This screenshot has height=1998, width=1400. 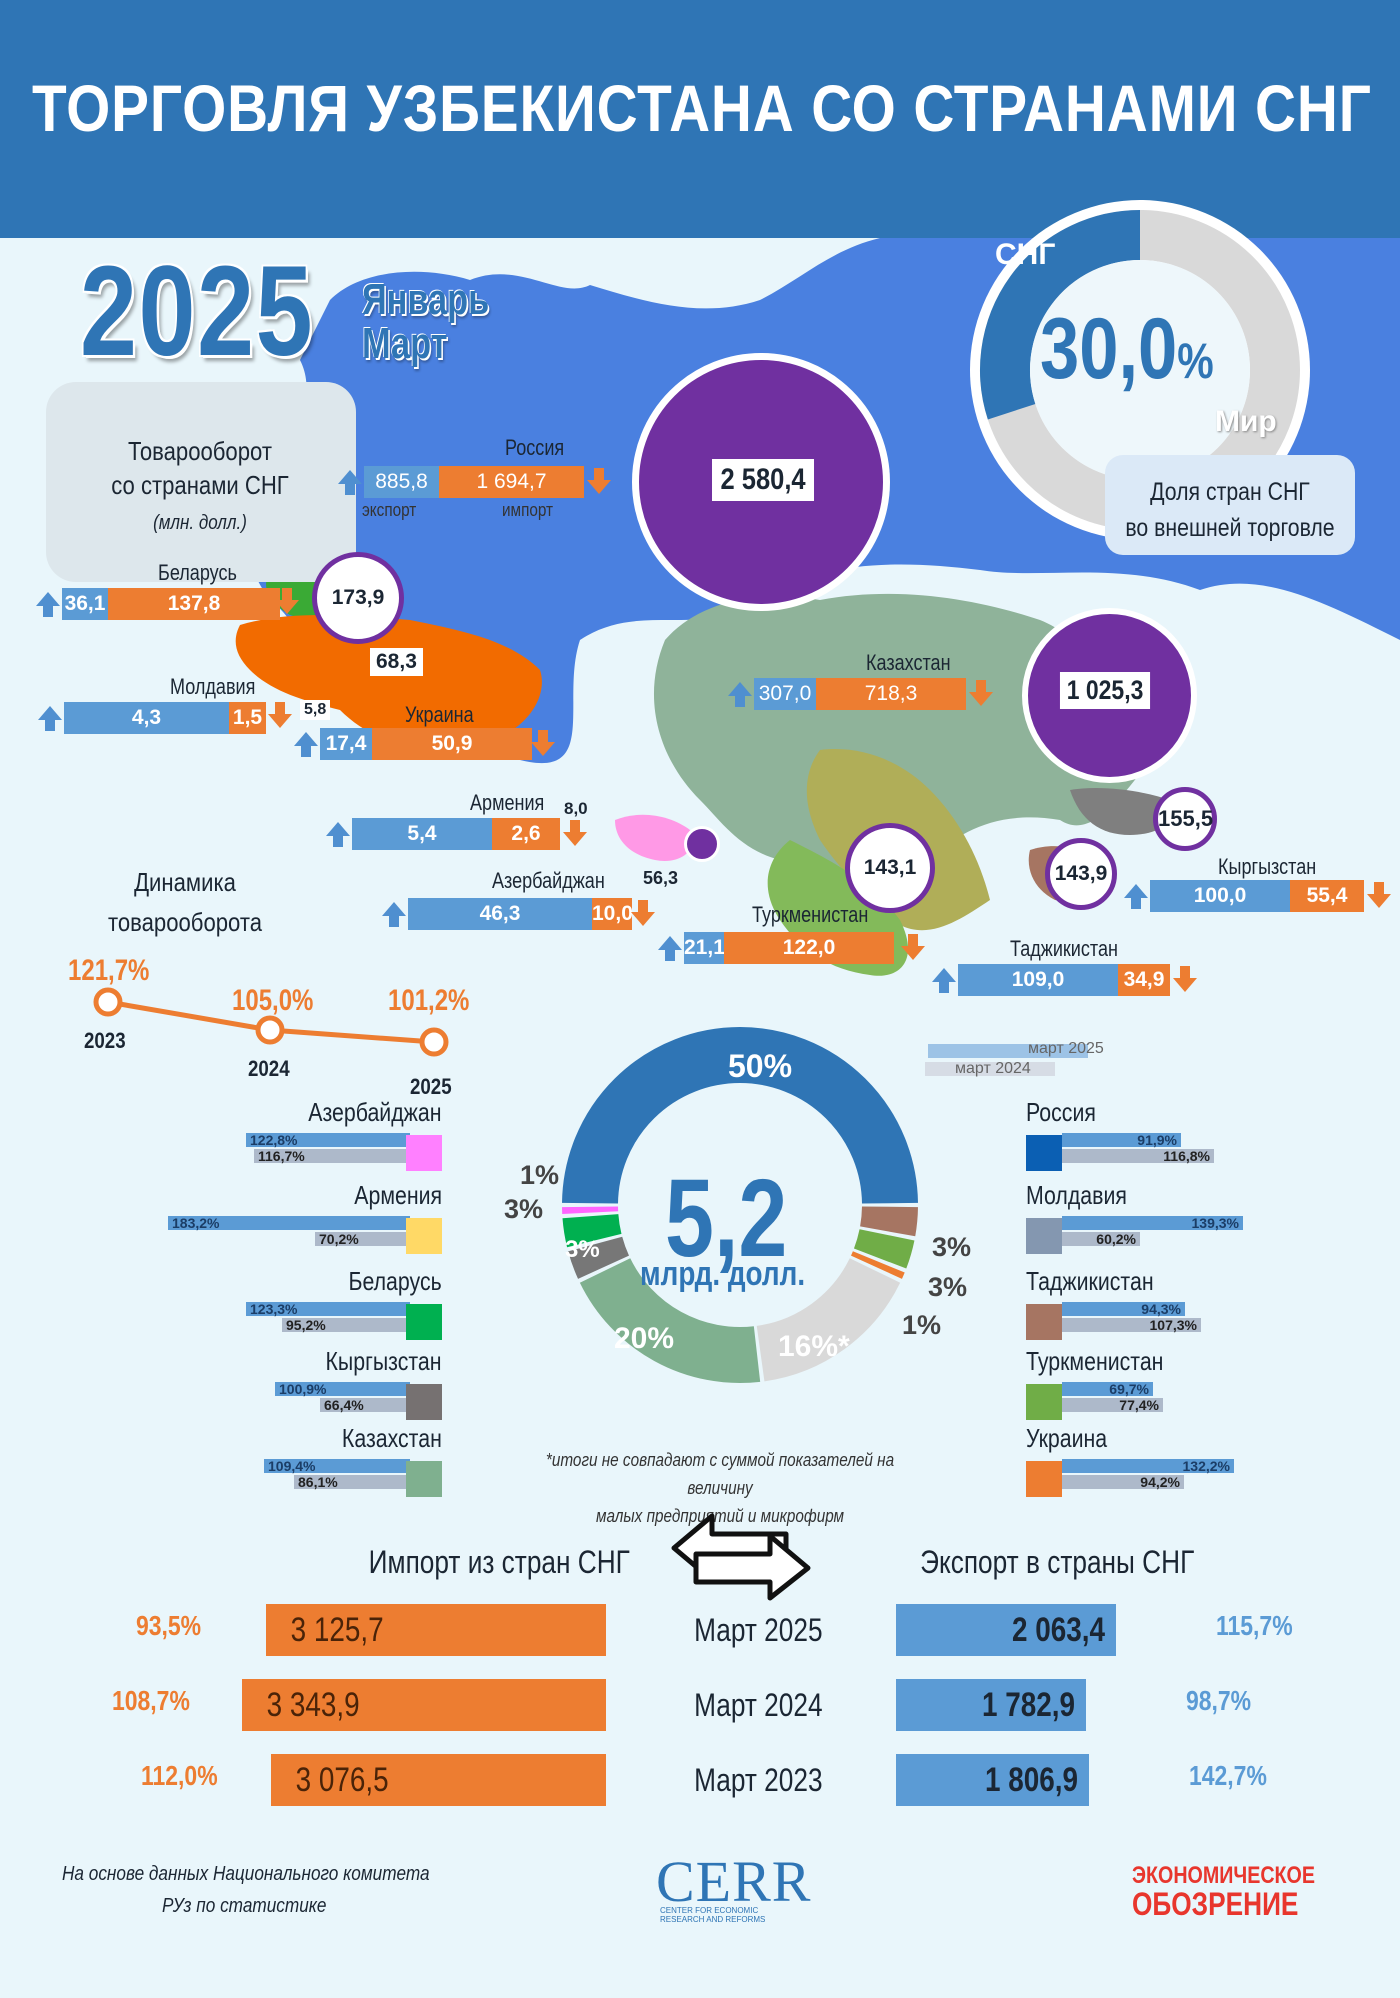 I want to click on dynamics-year-2024: 2024, so click(x=269, y=1068).